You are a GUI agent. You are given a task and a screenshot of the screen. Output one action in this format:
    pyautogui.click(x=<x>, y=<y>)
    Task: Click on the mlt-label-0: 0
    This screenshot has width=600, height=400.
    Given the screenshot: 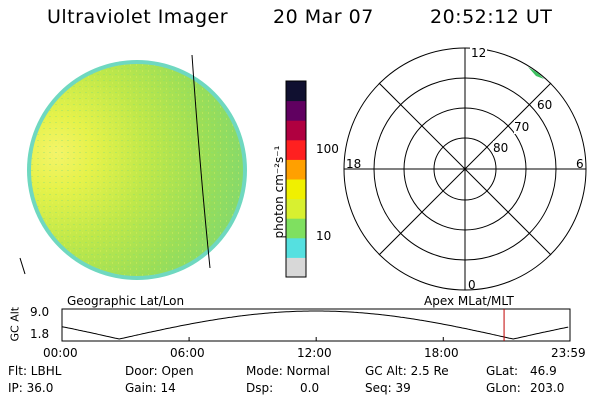 What is the action you would take?
    pyautogui.click(x=472, y=285)
    